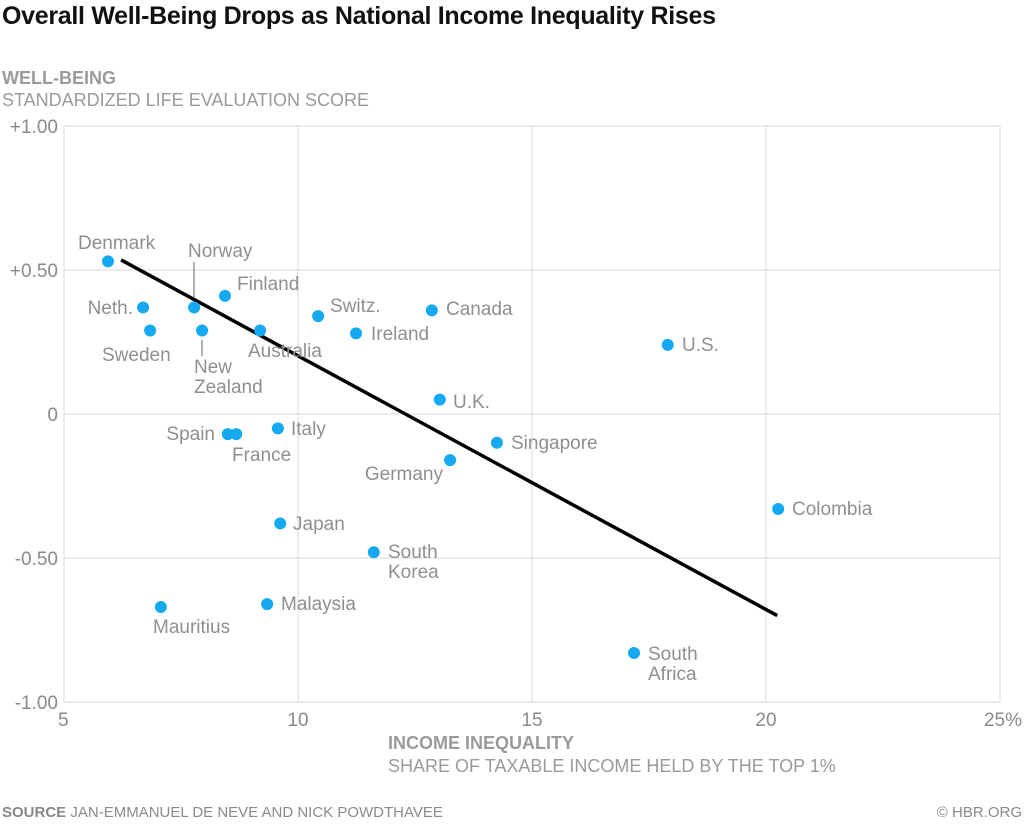 This screenshot has width=1024, height=825. Describe the element at coordinates (110, 308) in the screenshot. I see `point-label: Neth.` at that location.